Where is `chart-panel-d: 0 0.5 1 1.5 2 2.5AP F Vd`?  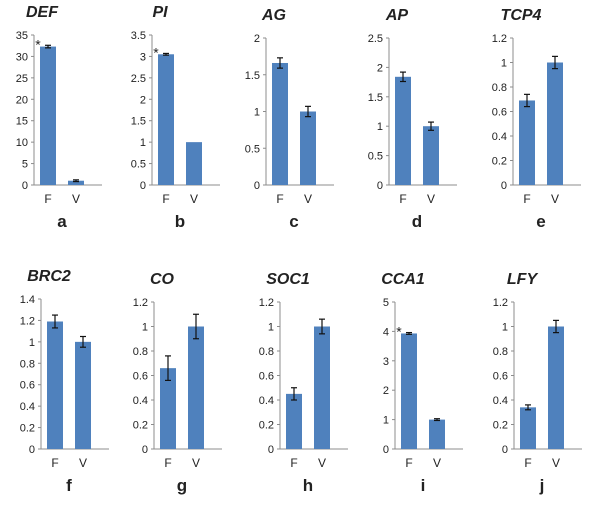
chart-panel-d: 0 0.5 1 1.5 2 2.5AP F Vd is located at coordinates (412, 119).